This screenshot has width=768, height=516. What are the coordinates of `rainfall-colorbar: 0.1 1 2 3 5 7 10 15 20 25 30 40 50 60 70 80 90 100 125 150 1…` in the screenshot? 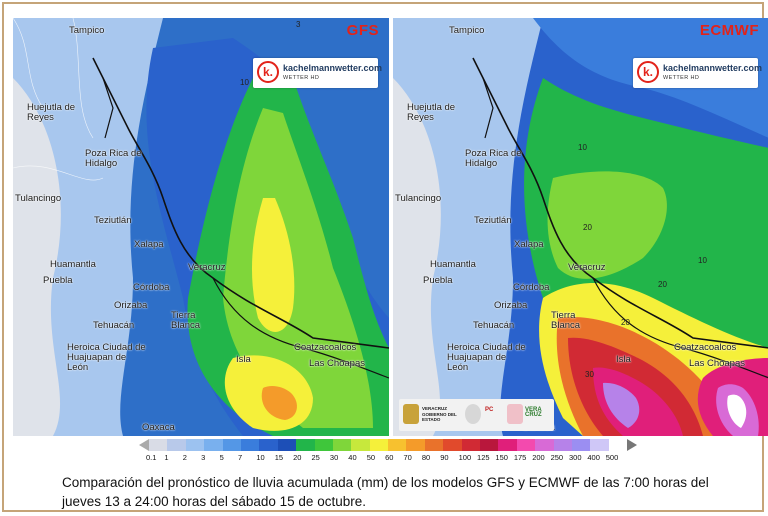 It's located at (391, 454).